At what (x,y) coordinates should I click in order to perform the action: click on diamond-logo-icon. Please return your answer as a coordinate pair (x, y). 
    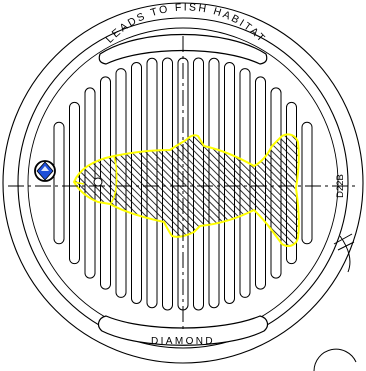
    Looking at the image, I should click on (45, 171).